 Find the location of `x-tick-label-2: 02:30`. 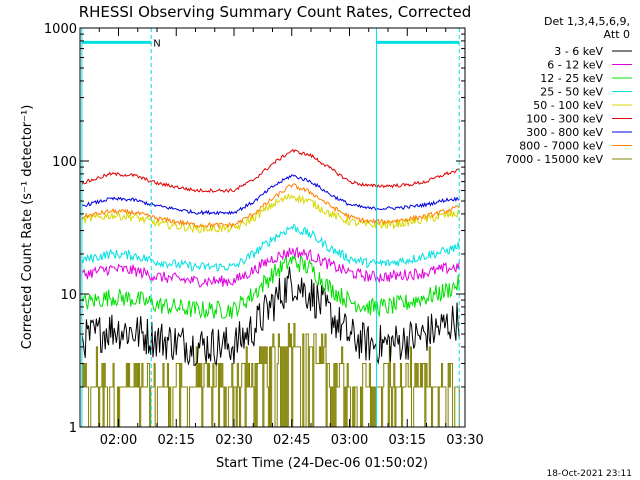

x-tick-label-2: 02:30 is located at coordinates (233, 440).